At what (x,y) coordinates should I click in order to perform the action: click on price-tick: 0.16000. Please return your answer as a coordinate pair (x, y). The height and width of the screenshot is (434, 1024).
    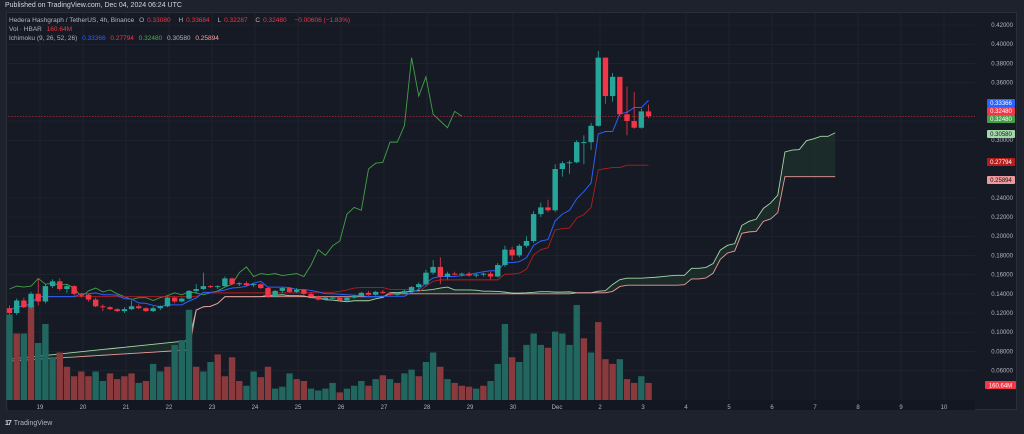
    Looking at the image, I should click on (1002, 276).